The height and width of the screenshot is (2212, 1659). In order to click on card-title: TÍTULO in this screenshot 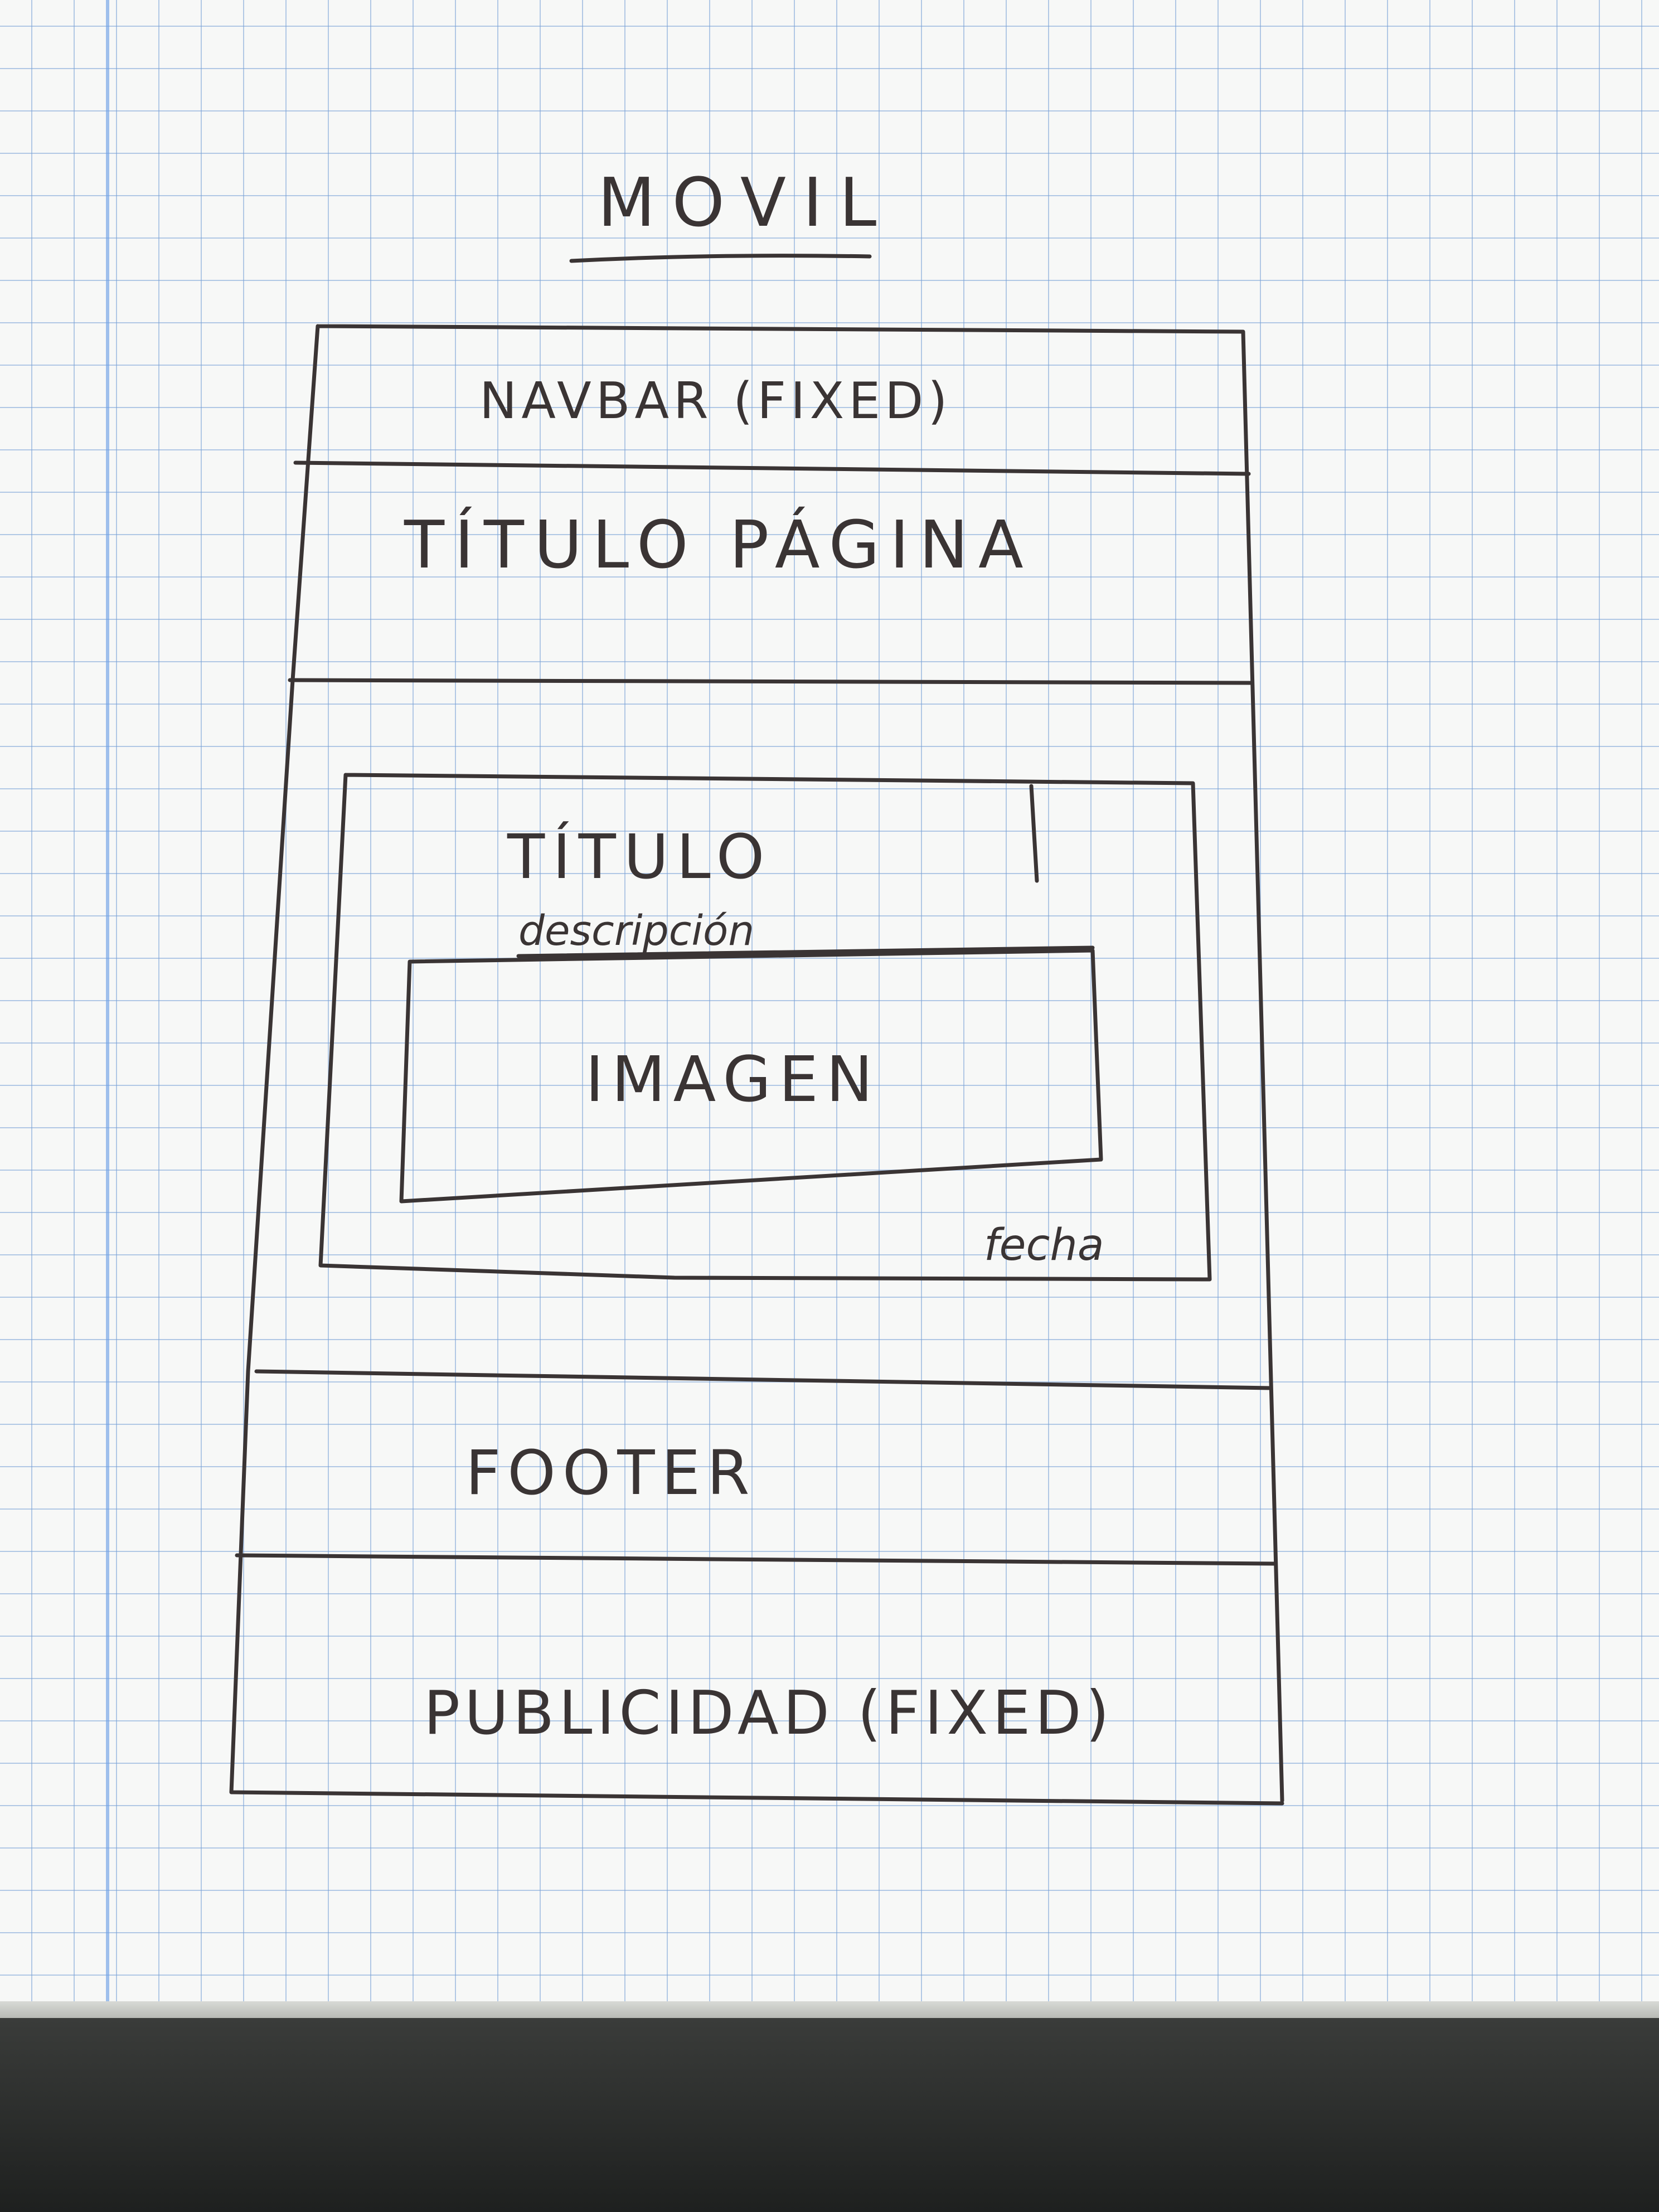, I will do `click(639, 856)`.